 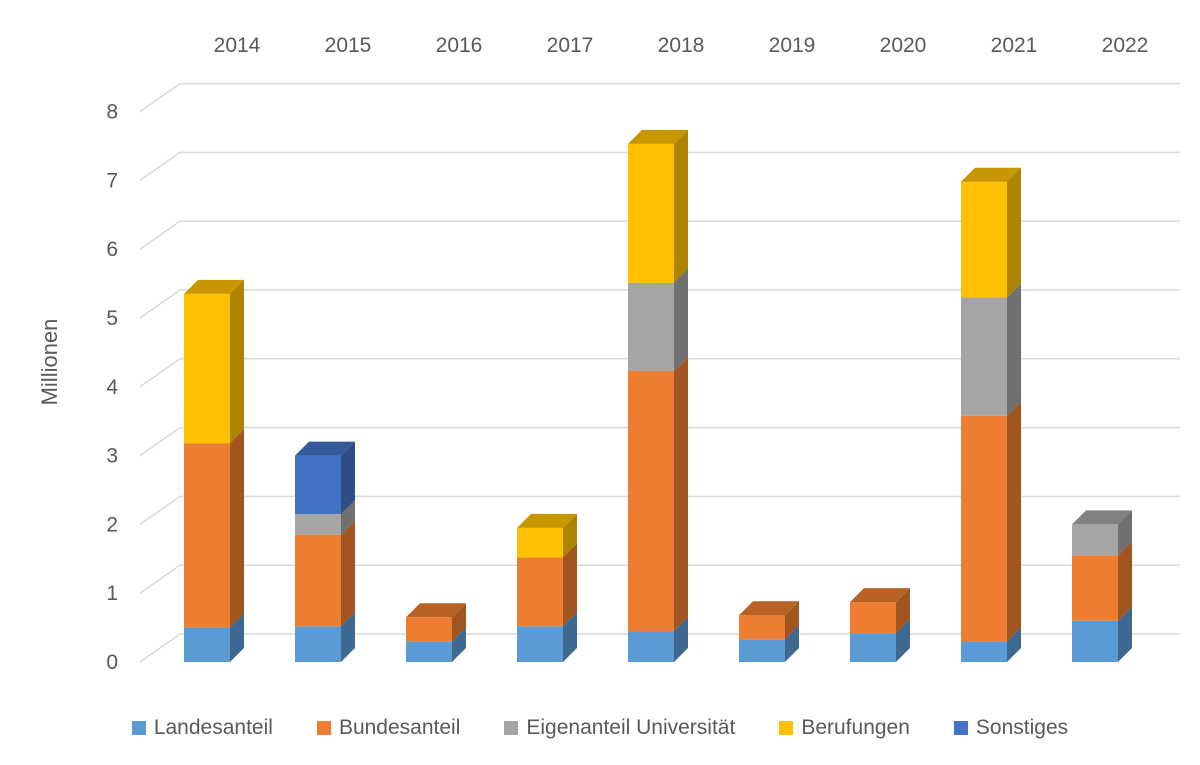 I want to click on legend-label: Sonstiges, so click(x=1022, y=727).